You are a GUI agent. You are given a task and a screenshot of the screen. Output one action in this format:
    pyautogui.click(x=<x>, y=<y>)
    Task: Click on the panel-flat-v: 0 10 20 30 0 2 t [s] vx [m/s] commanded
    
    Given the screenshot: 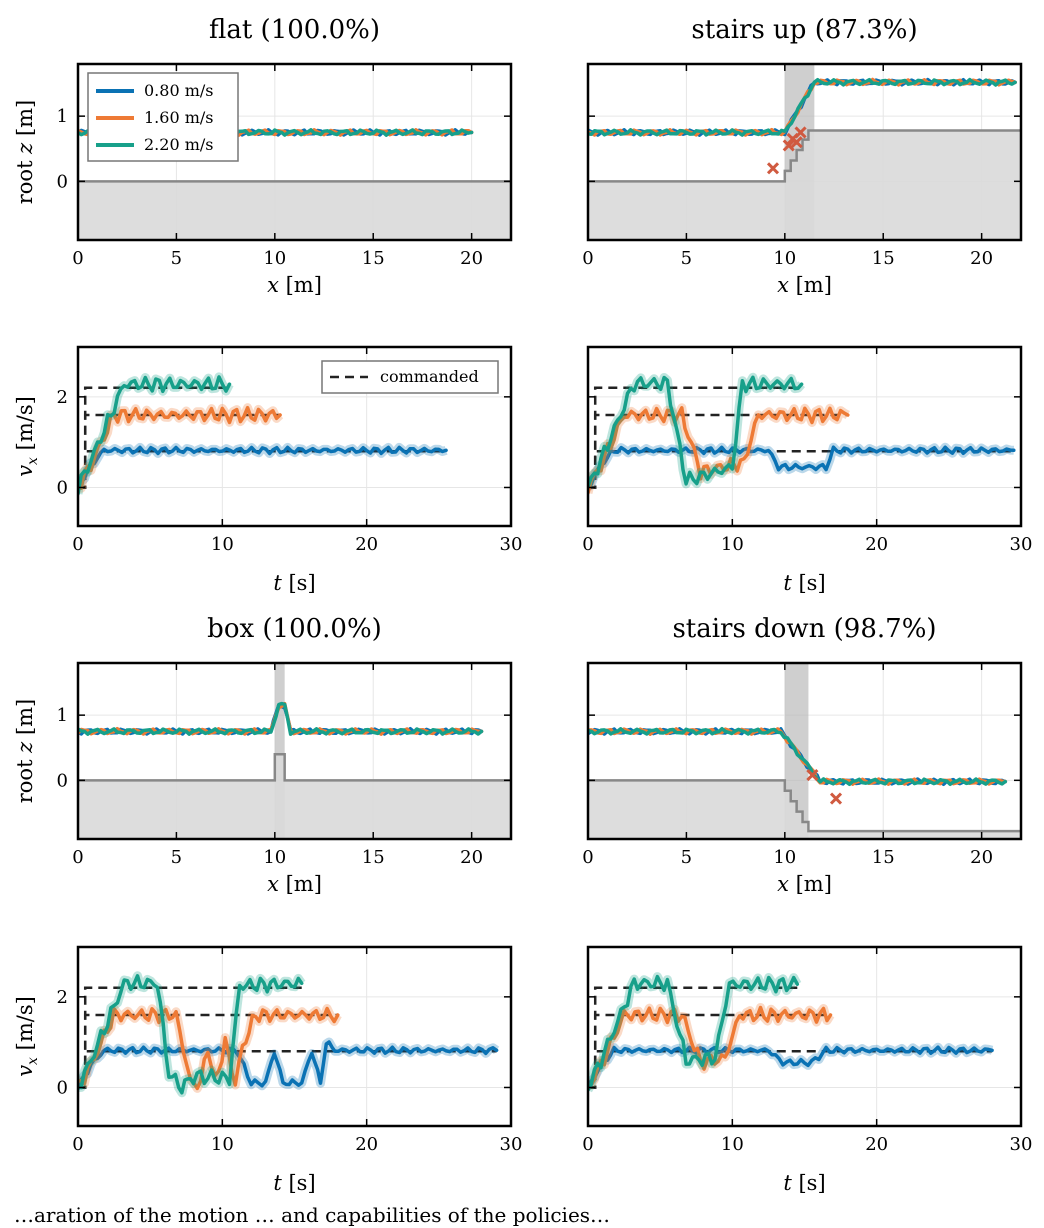 What is the action you would take?
    pyautogui.click(x=268, y=470)
    